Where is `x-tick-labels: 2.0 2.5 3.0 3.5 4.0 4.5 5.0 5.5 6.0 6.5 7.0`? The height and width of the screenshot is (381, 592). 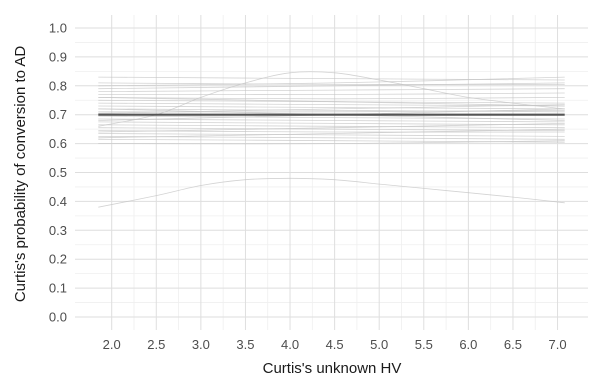
x-tick-labels: 2.0 2.5 3.0 3.5 4.0 4.5 5.0 5.5 6.0 6.5 7.0 is located at coordinates (335, 344).